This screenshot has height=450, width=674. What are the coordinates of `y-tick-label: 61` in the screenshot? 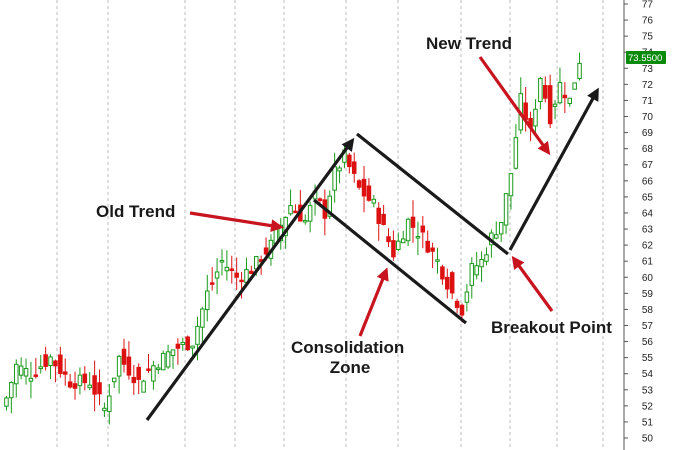 It's located at (648, 262).